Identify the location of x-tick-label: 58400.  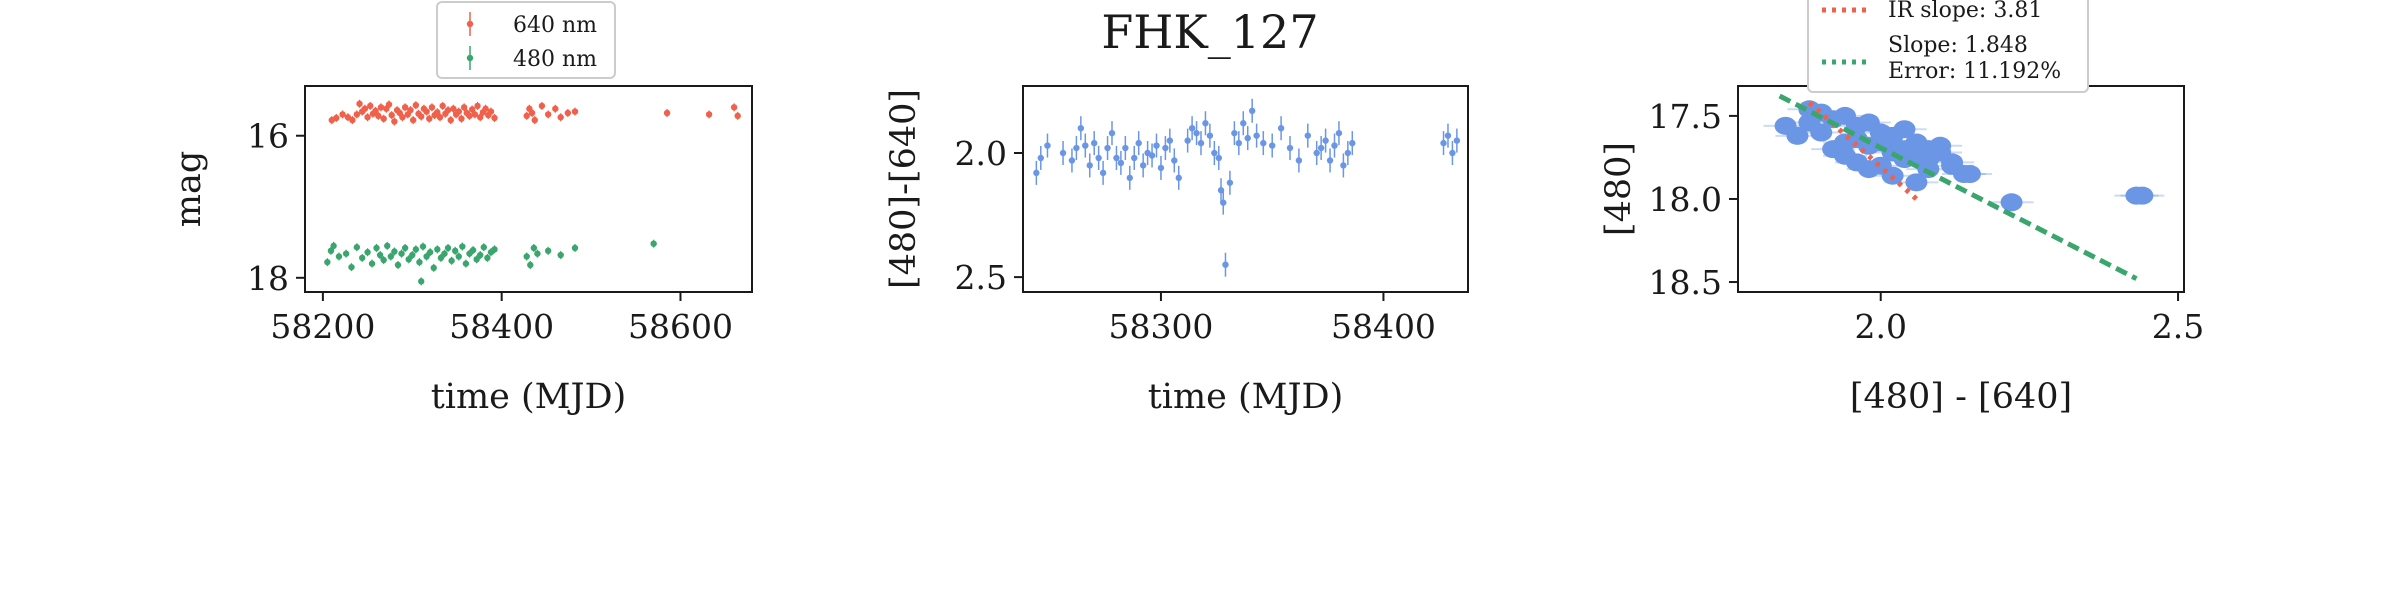
(501, 326).